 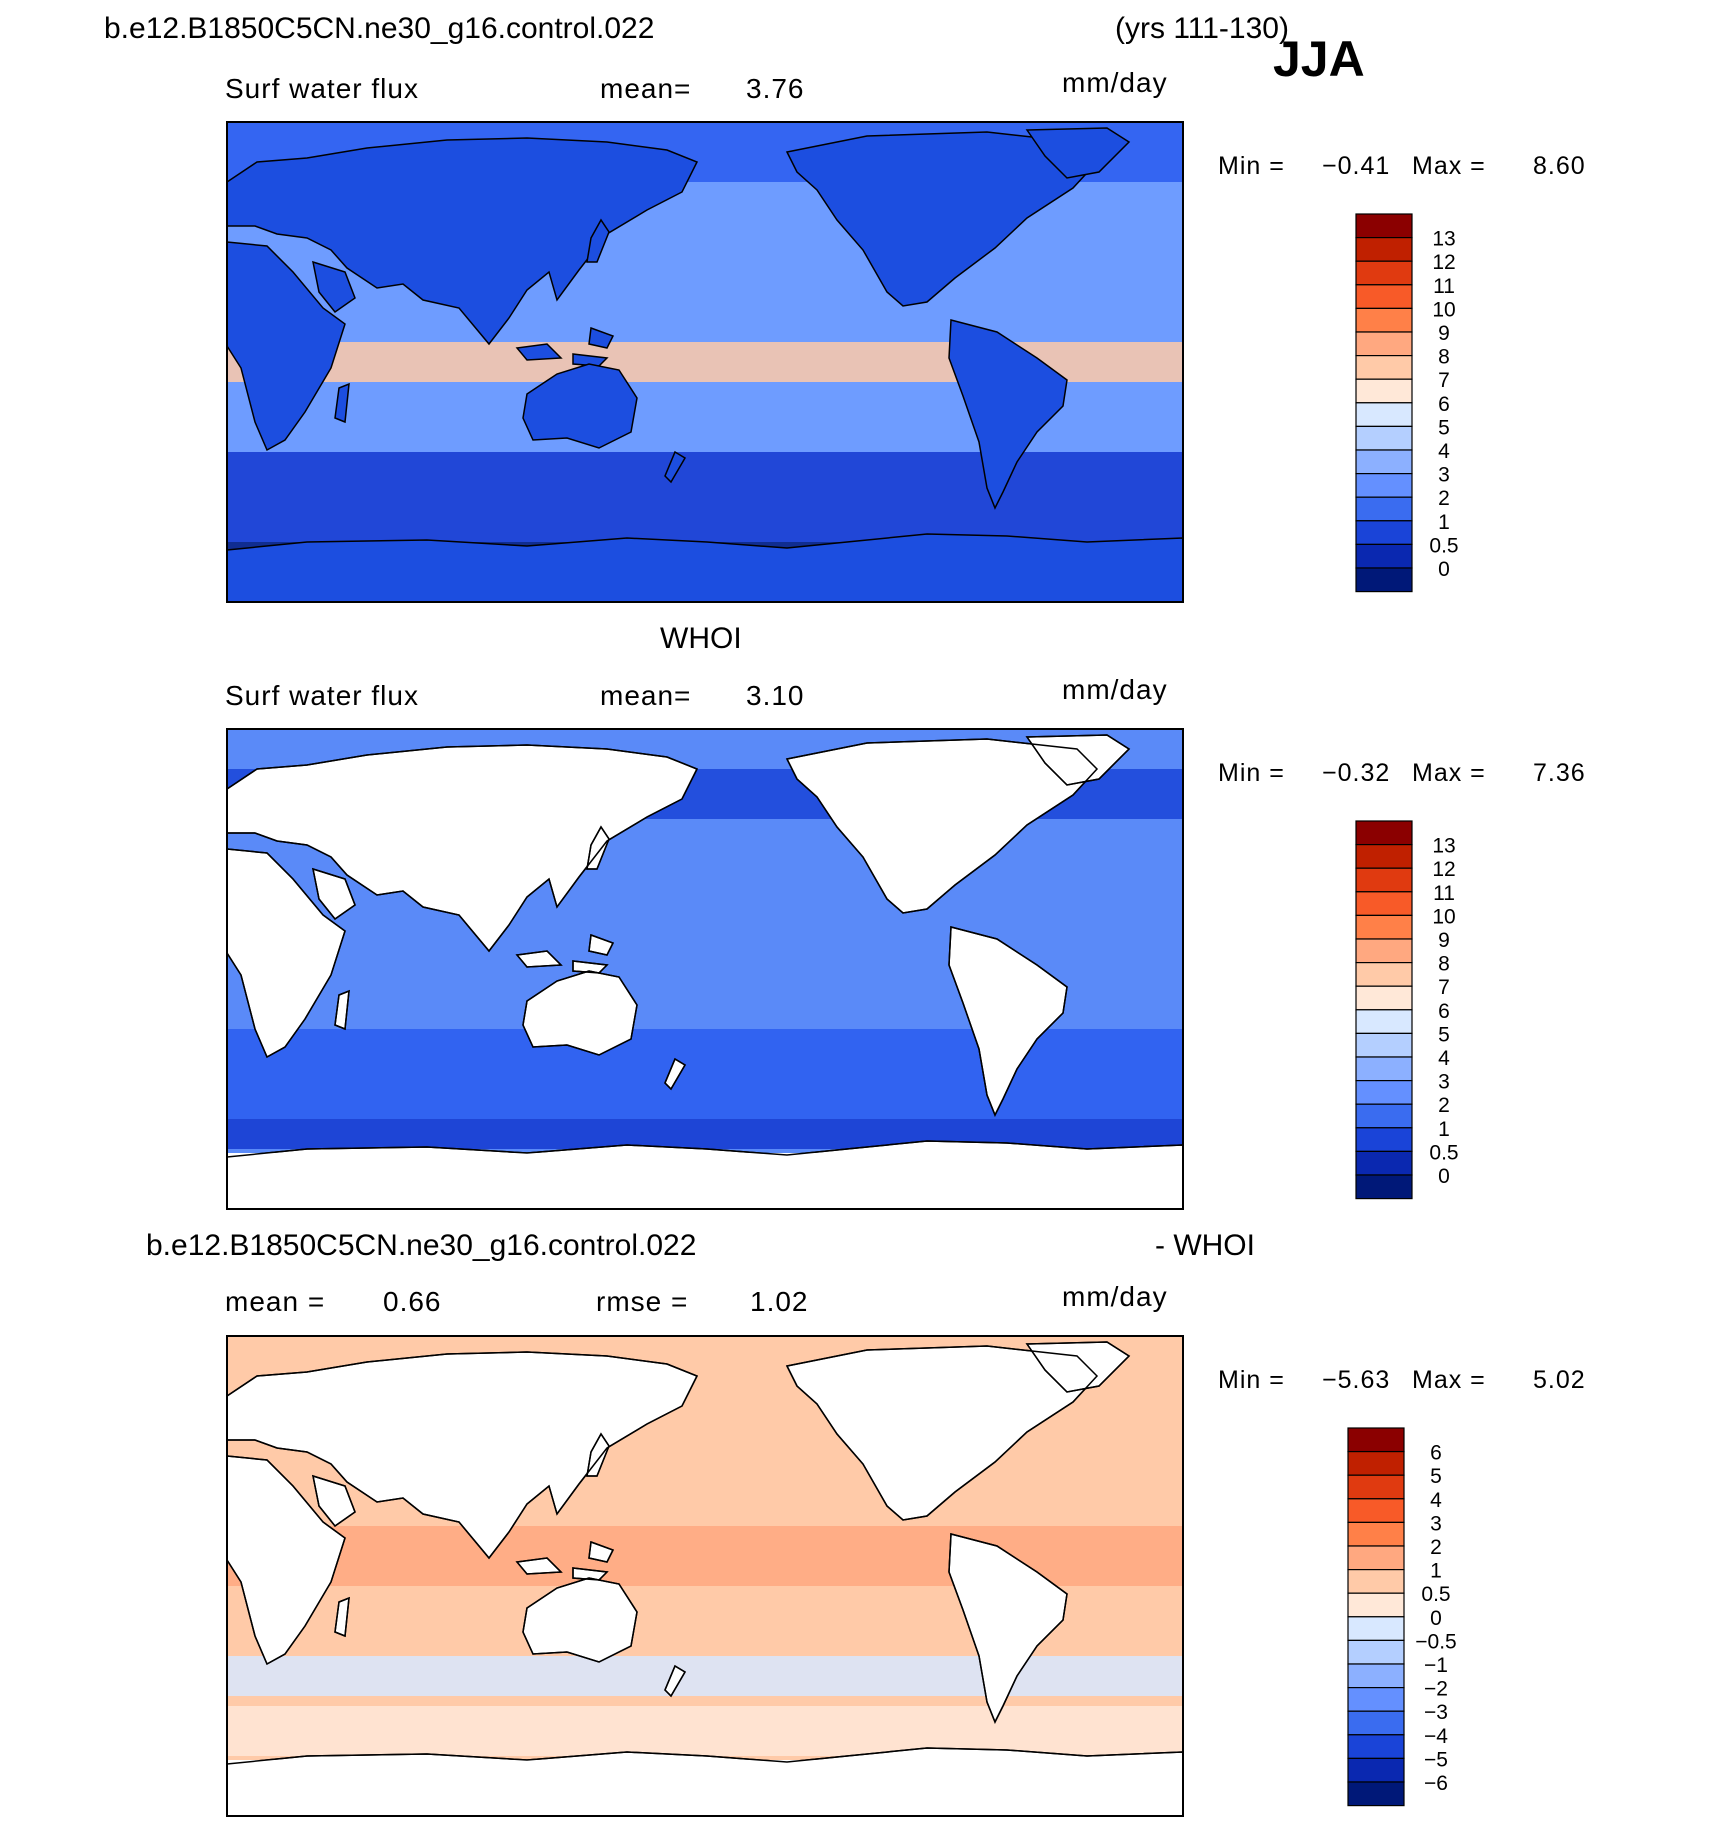 What do you see at coordinates (1443, 1152) in the screenshot?
I see `colorbar-obs-label: 0.5` at bounding box center [1443, 1152].